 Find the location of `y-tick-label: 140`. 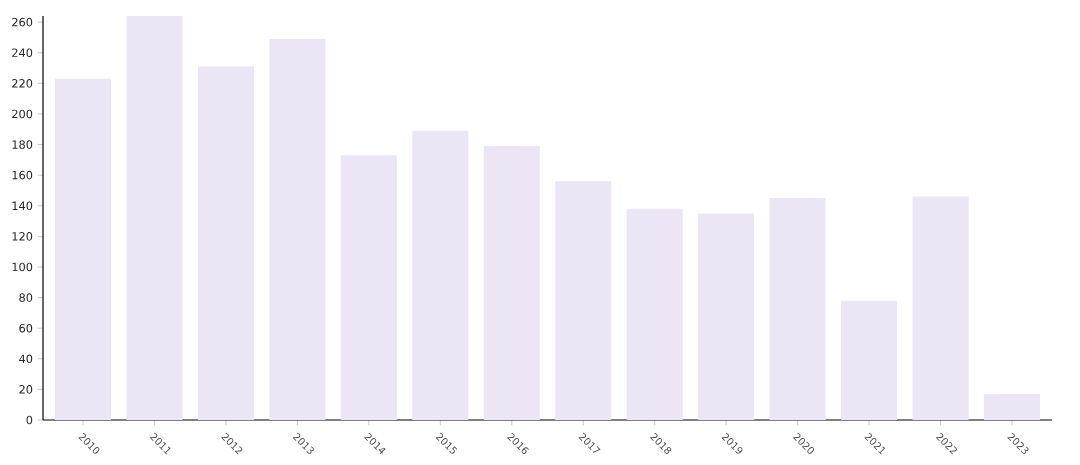

y-tick-label: 140 is located at coordinates (22, 206).